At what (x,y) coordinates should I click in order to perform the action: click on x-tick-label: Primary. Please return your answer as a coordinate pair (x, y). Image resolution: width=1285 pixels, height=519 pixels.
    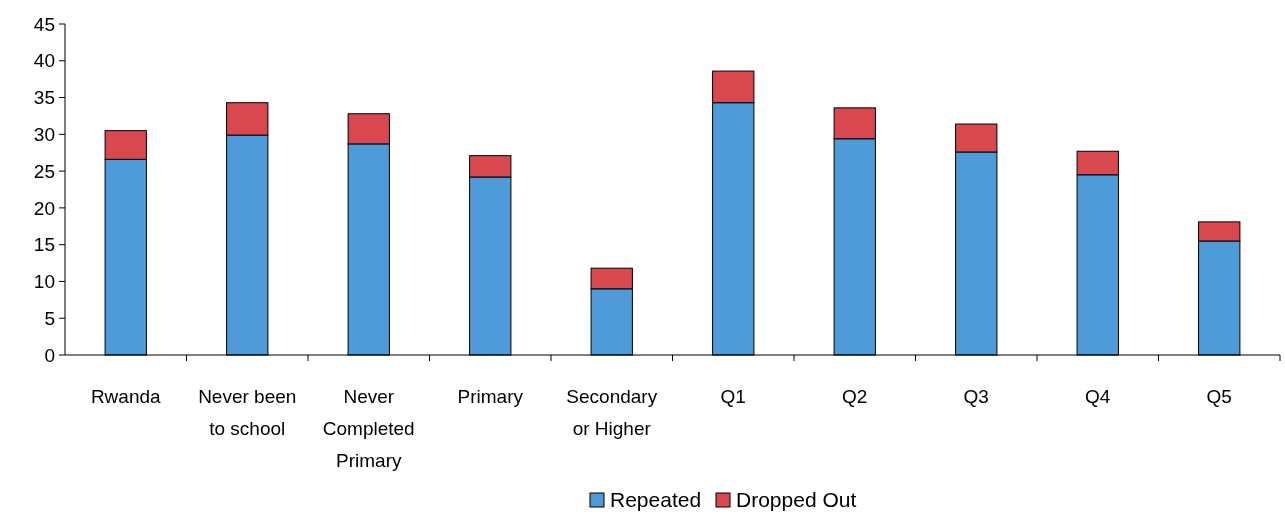
    Looking at the image, I should click on (490, 396).